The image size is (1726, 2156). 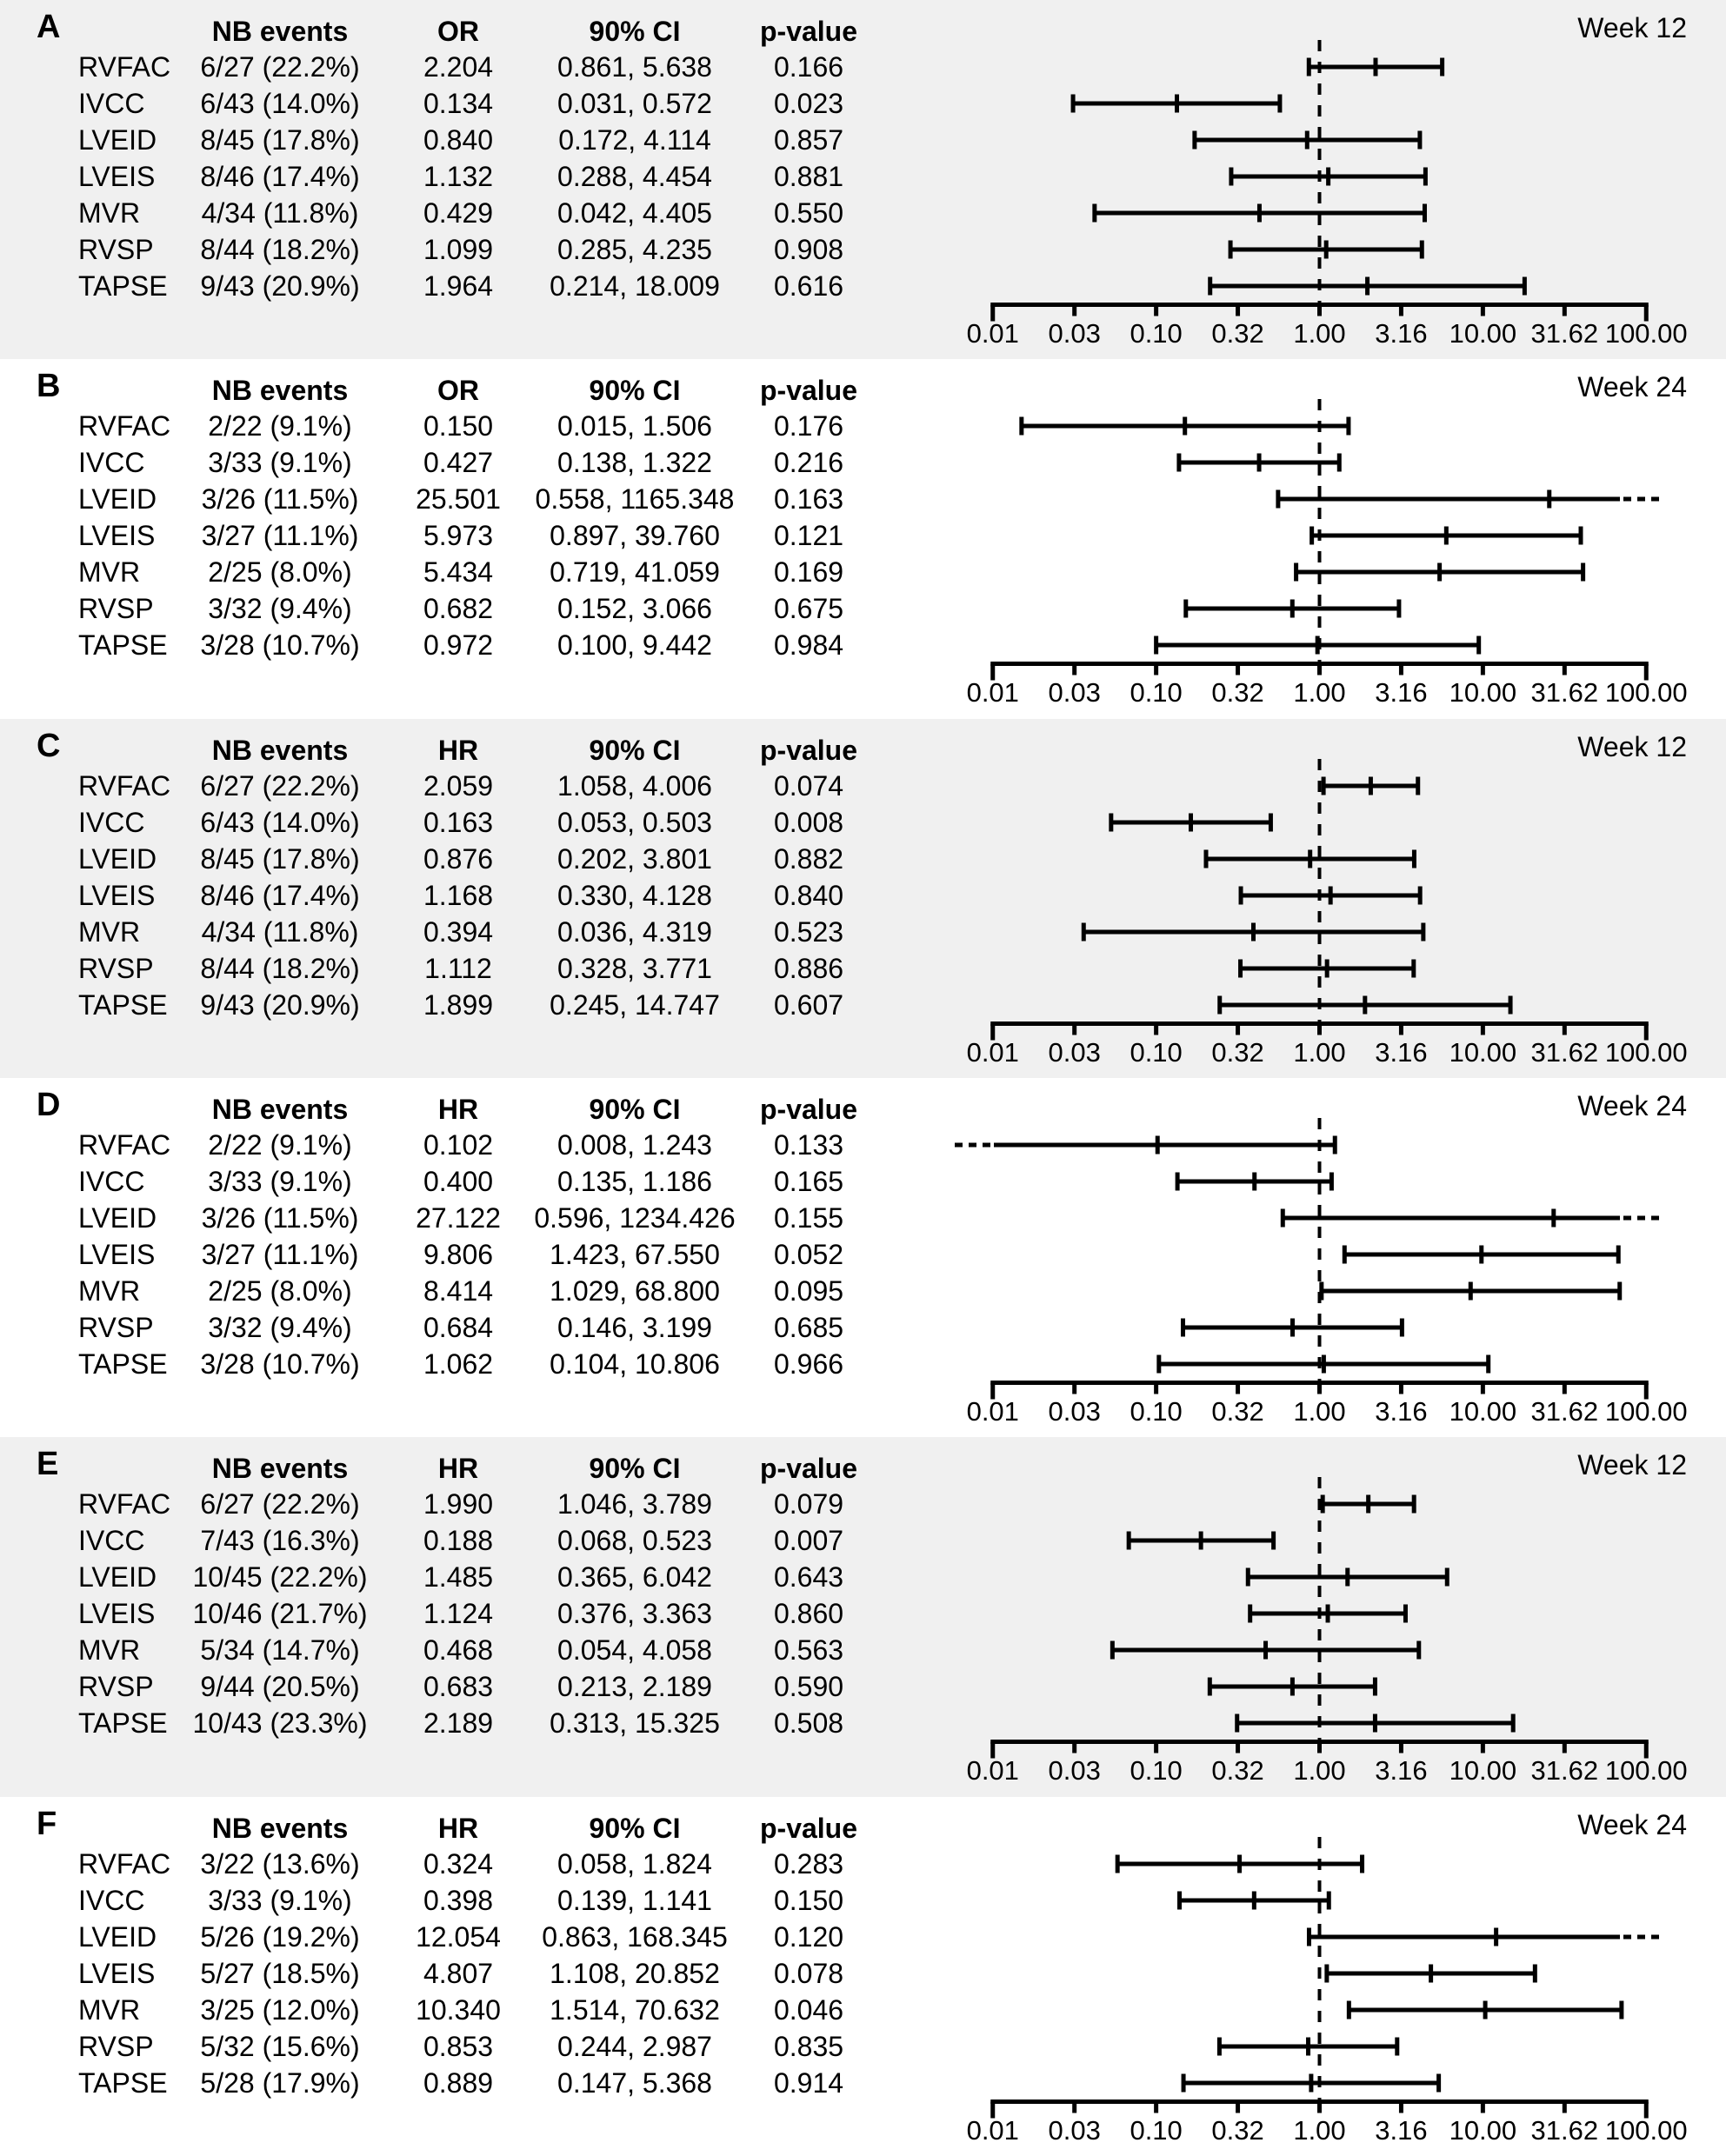 I want to click on effect-estimate-value: 0.134, so click(x=458, y=103).